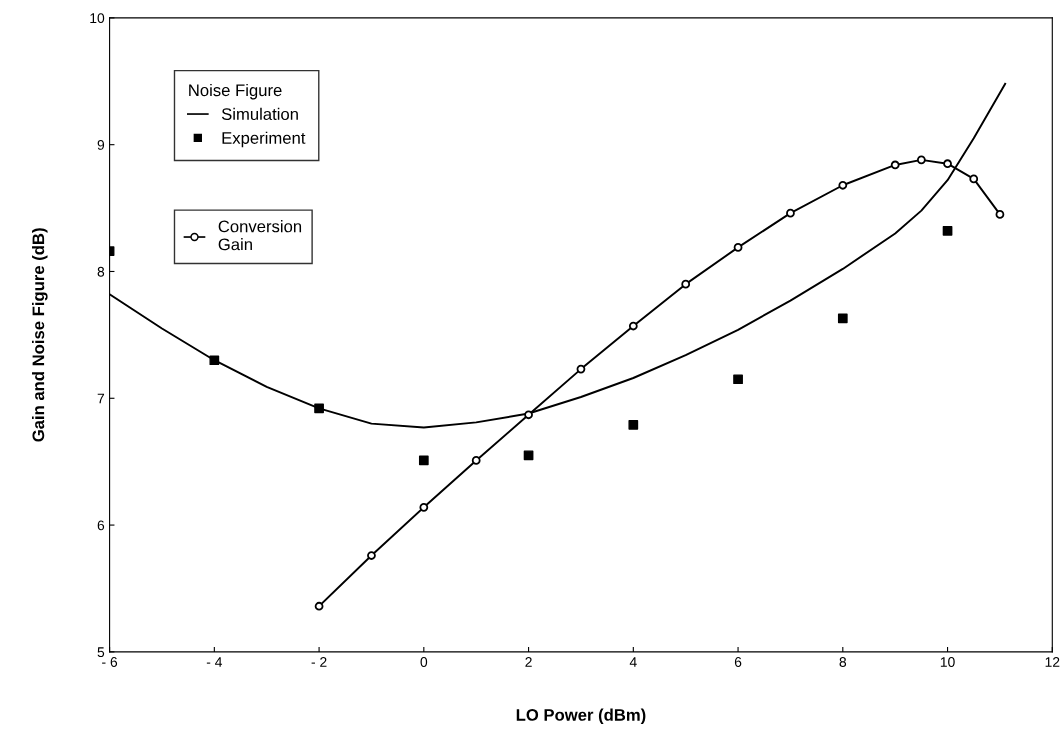  What do you see at coordinates (40, 335) in the screenshot?
I see `y-axis-title: Gain and Noise Figure (dB)` at bounding box center [40, 335].